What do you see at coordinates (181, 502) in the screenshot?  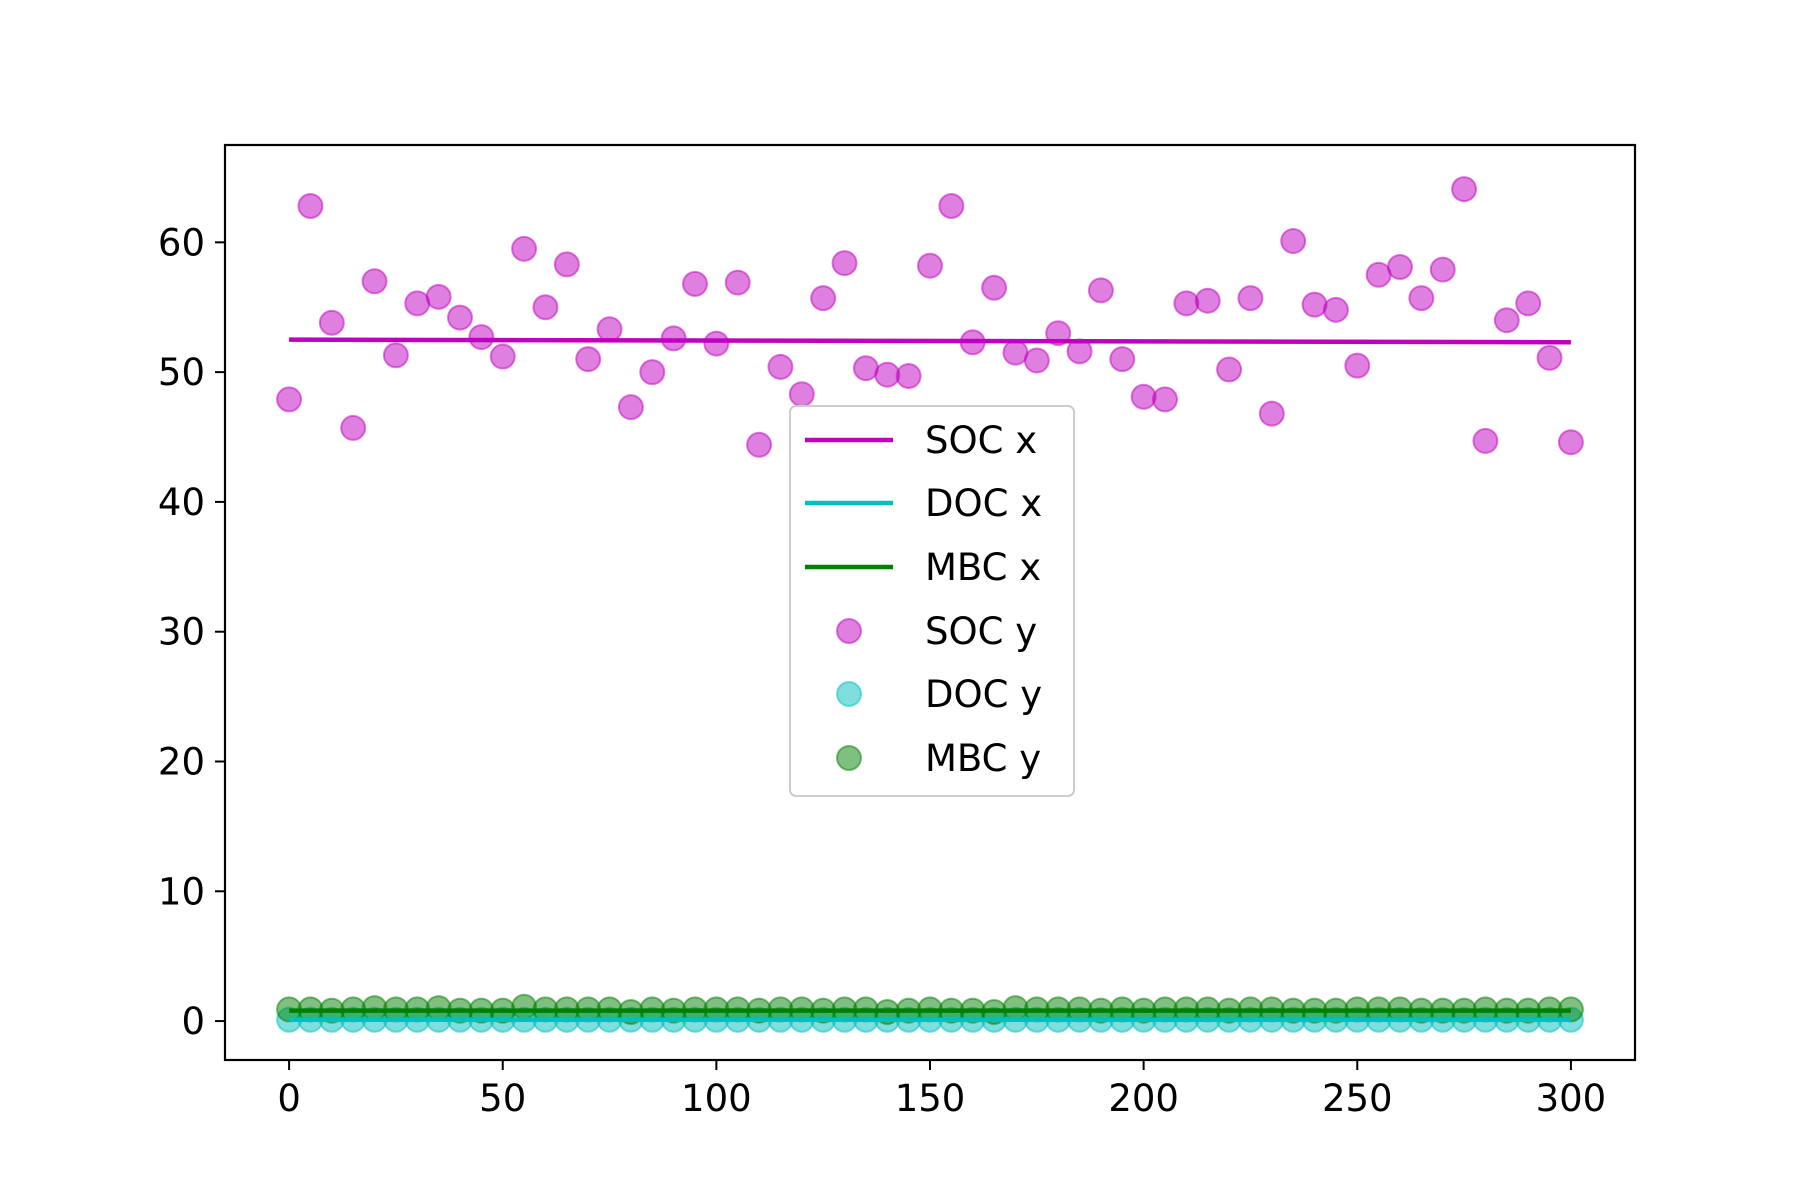 I see `y-tick-label: 40` at bounding box center [181, 502].